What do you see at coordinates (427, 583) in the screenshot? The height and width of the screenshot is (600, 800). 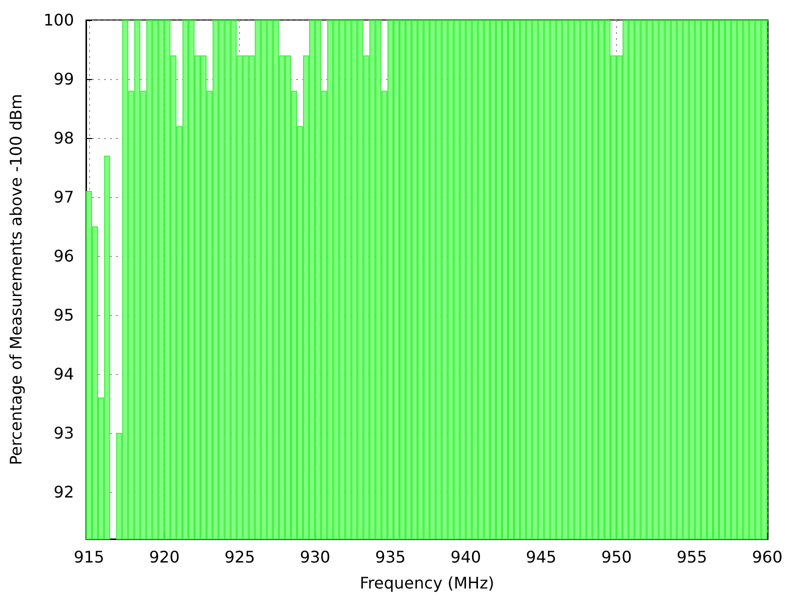 I see `x-axis-title: Frequency (MHz)` at bounding box center [427, 583].